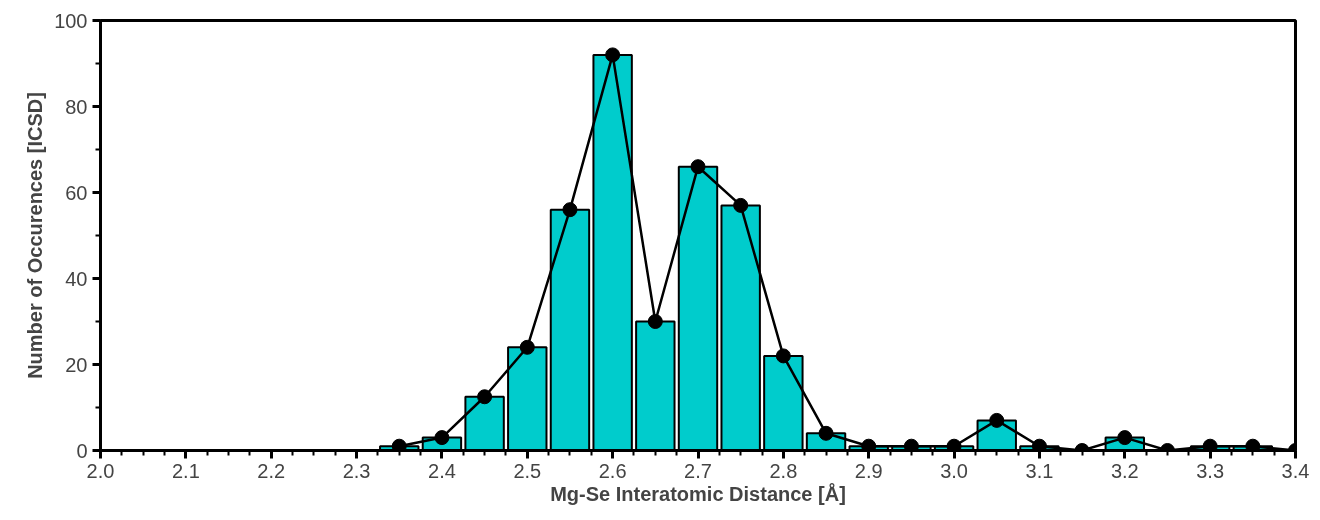 Image resolution: width=1320 pixels, height=520 pixels. What do you see at coordinates (612, 470) in the screenshot?
I see `x-tick-label: 2.6` at bounding box center [612, 470].